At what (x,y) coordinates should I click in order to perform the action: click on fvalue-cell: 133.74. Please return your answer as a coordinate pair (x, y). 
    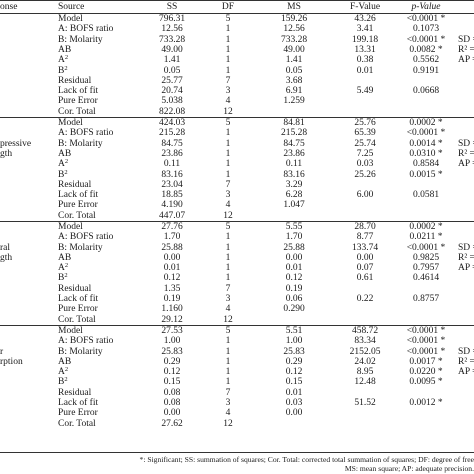
    Looking at the image, I should click on (365, 247).